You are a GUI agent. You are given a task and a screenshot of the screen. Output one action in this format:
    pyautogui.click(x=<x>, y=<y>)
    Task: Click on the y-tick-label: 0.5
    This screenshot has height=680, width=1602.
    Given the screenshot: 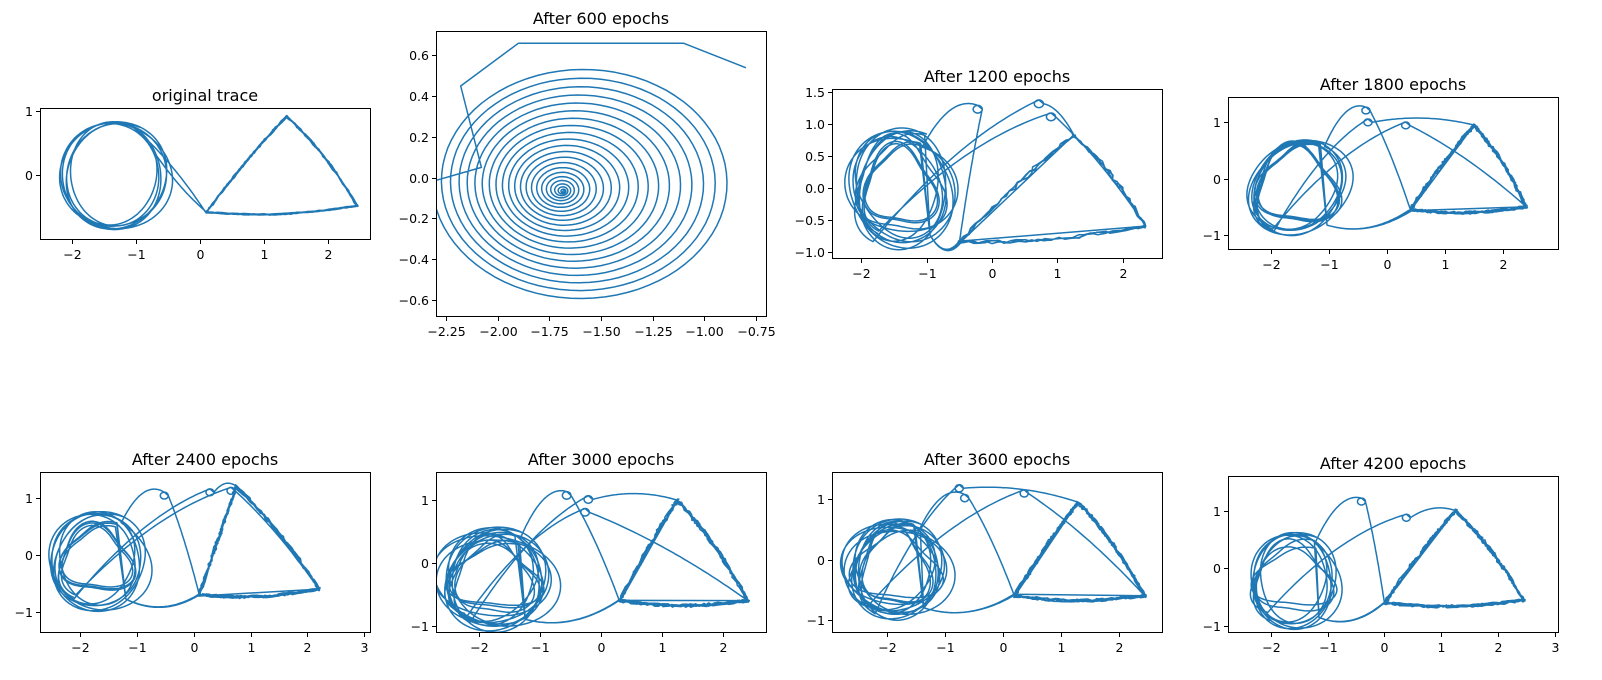 What is the action you would take?
    pyautogui.click(x=815, y=156)
    